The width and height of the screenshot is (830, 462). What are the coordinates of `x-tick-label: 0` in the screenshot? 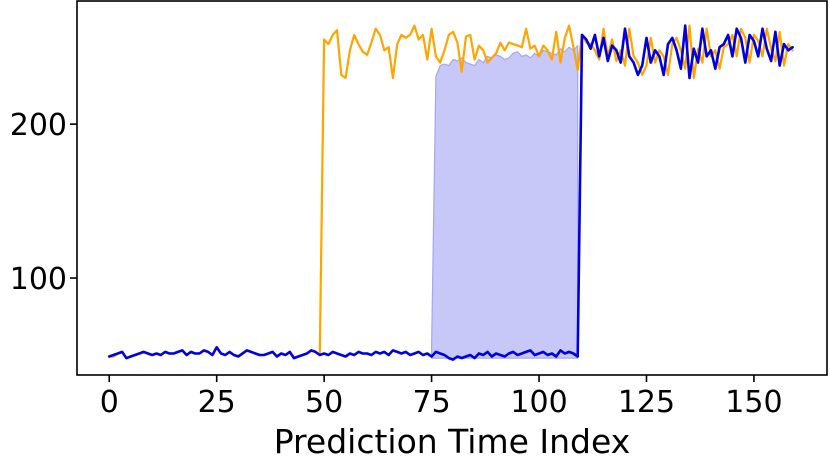 It's located at (109, 402).